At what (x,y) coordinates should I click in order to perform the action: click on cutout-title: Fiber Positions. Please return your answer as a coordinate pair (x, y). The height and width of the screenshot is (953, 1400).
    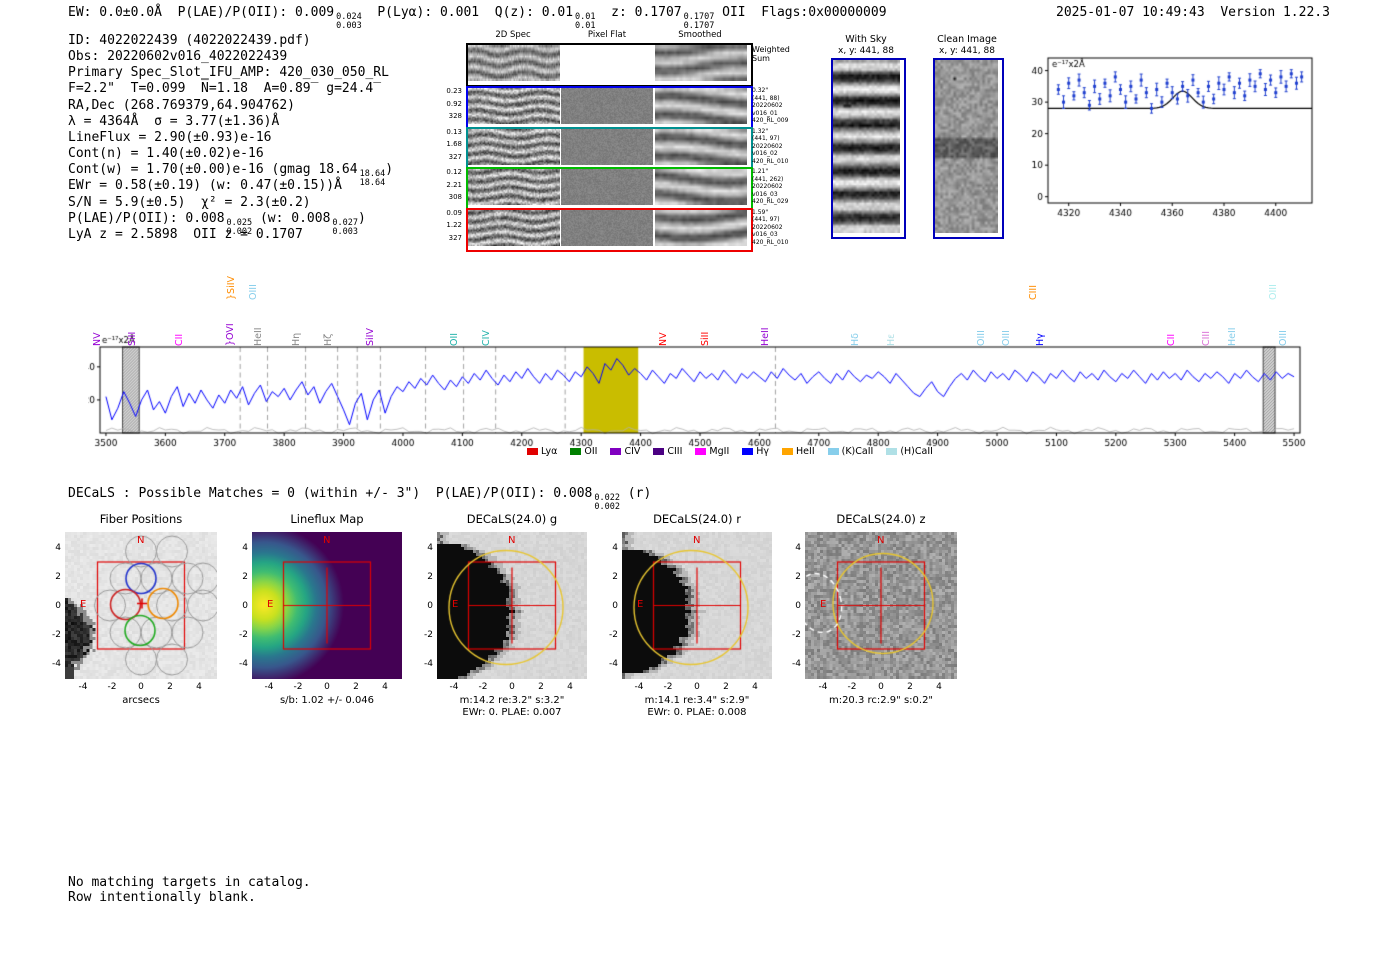
    Looking at the image, I should click on (141, 519).